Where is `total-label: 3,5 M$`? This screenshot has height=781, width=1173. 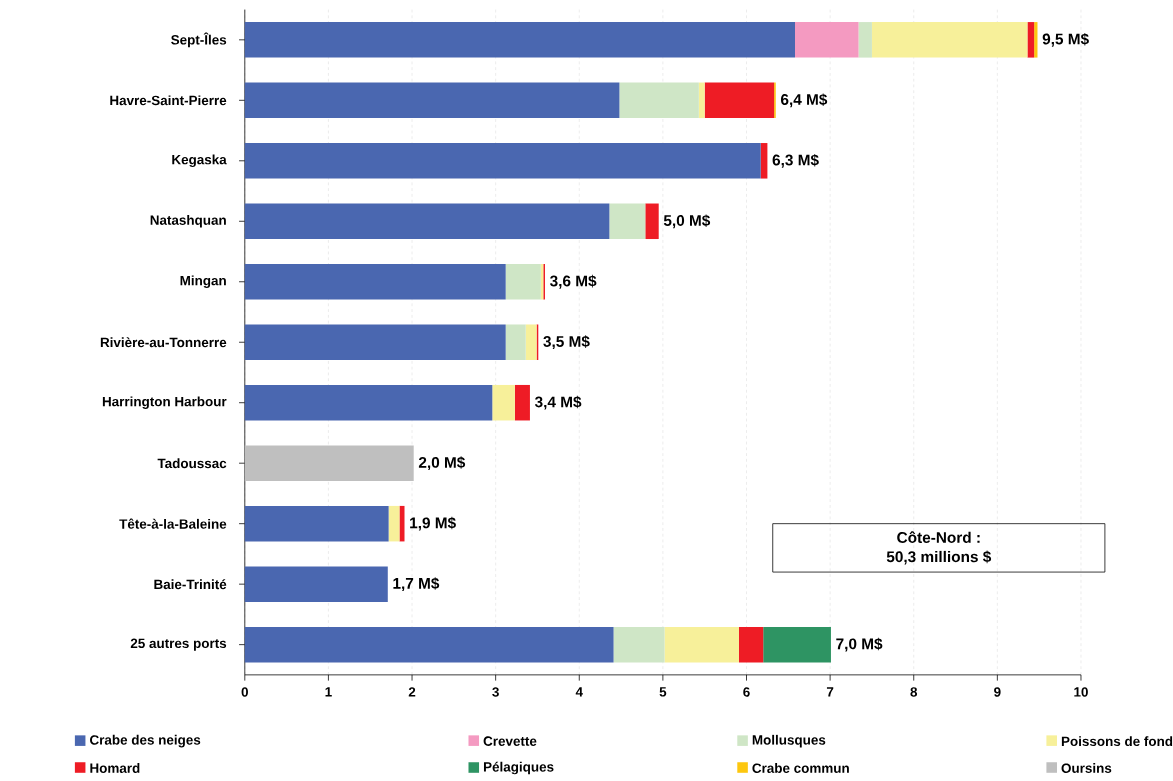
total-label: 3,5 M$ is located at coordinates (566, 342).